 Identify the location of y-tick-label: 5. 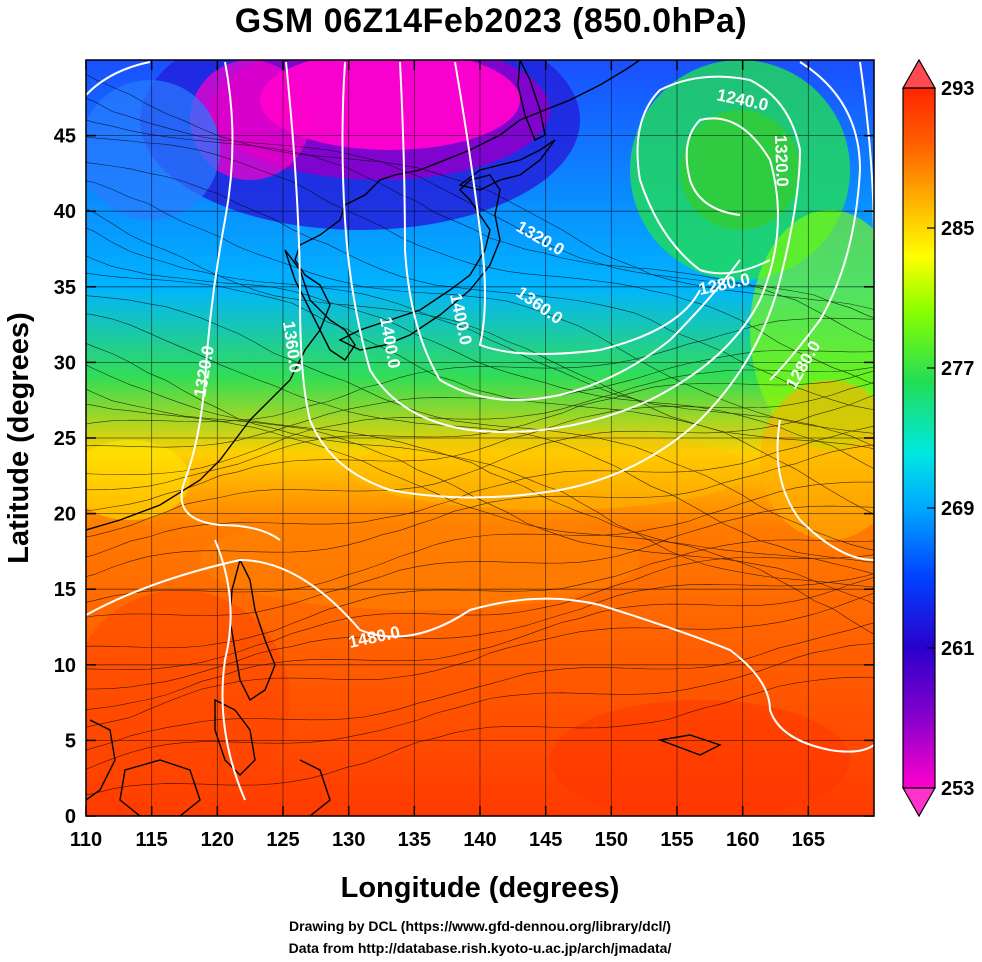
(70, 741).